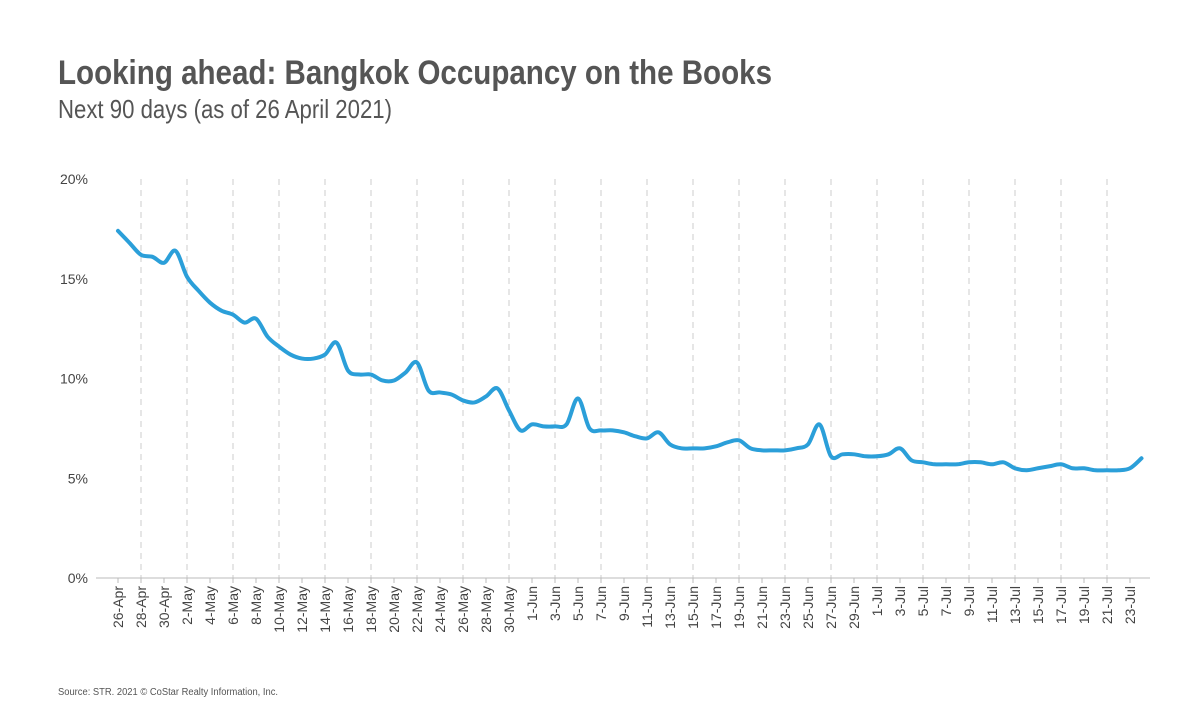 This screenshot has height=712, width=1200. I want to click on x-tick-label: 30-Apr, so click(164, 607).